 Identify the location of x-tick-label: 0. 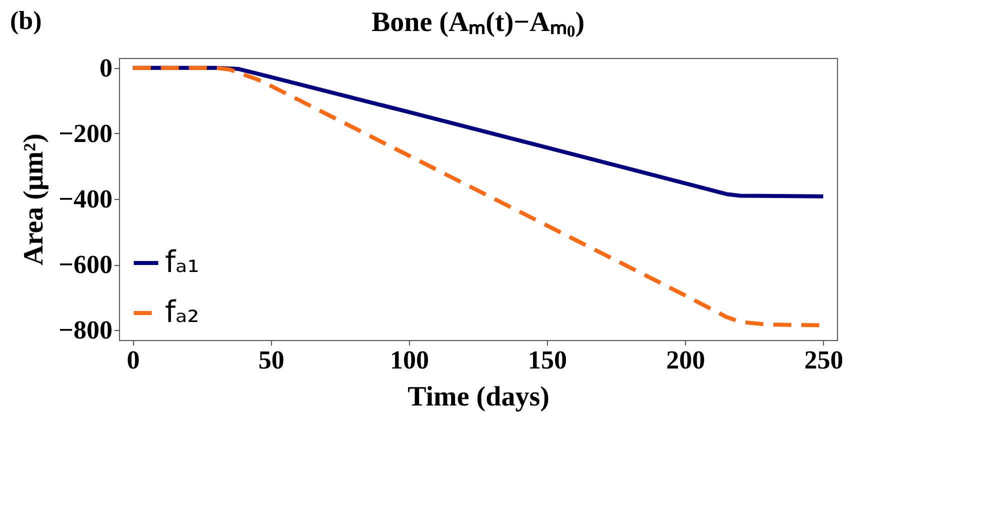
(133, 360).